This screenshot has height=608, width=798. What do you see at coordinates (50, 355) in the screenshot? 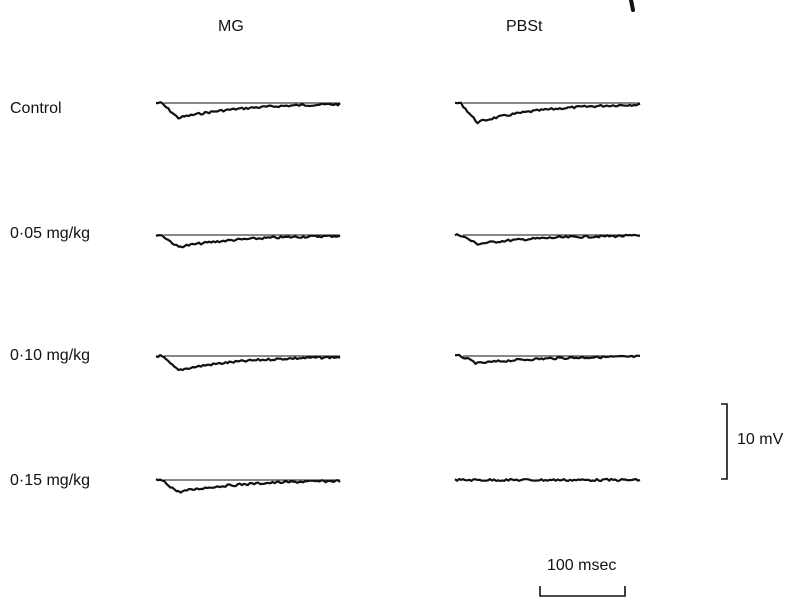
I see `row-label-dose-010: 0·10 mg/kg` at bounding box center [50, 355].